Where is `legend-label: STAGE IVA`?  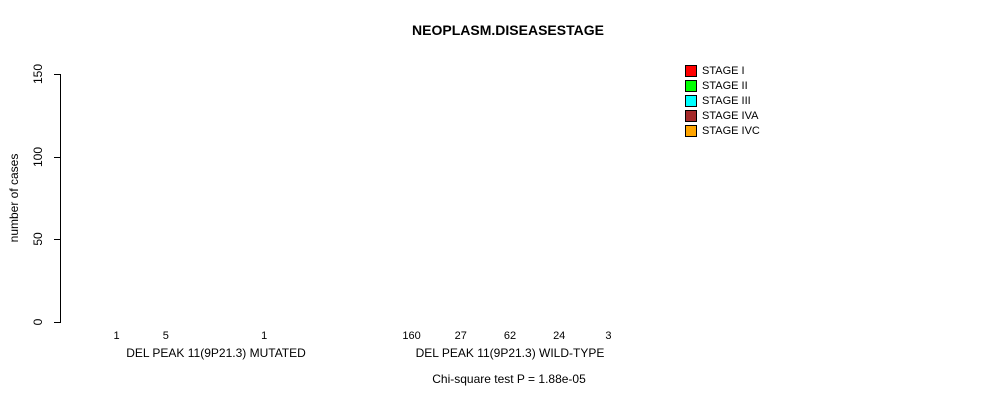 legend-label: STAGE IVA is located at coordinates (730, 116).